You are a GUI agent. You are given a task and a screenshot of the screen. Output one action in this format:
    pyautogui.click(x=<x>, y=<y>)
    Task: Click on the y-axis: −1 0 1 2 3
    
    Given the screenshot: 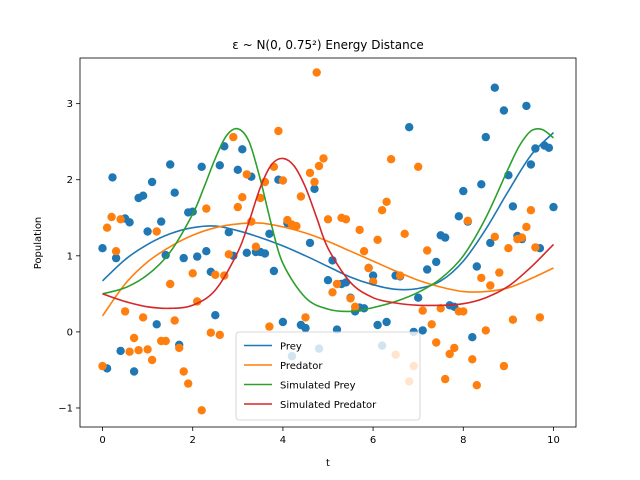 What is the action you would take?
    pyautogui.click(x=69, y=256)
    